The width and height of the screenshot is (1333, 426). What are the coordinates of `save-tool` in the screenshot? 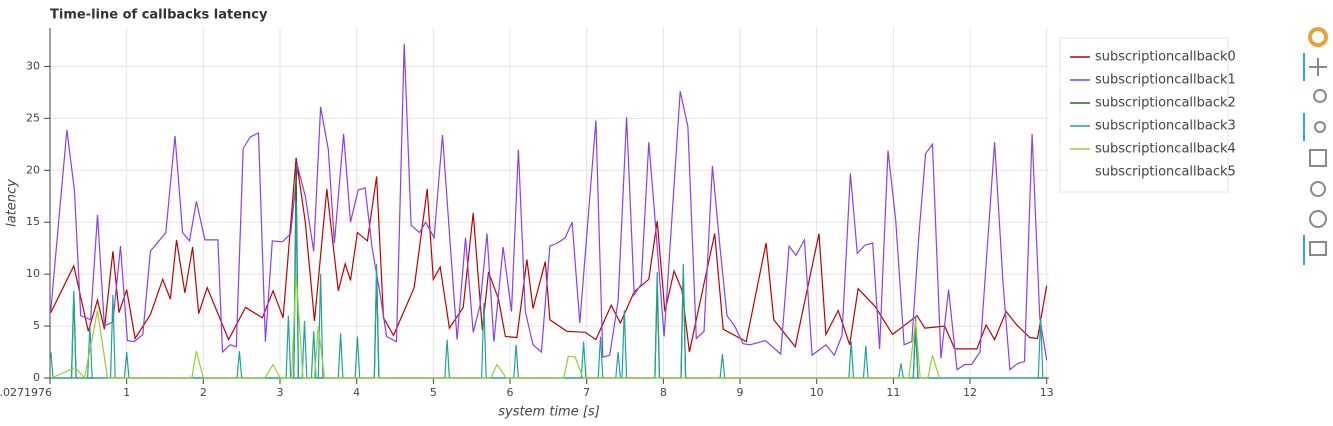 It's located at (1318, 158).